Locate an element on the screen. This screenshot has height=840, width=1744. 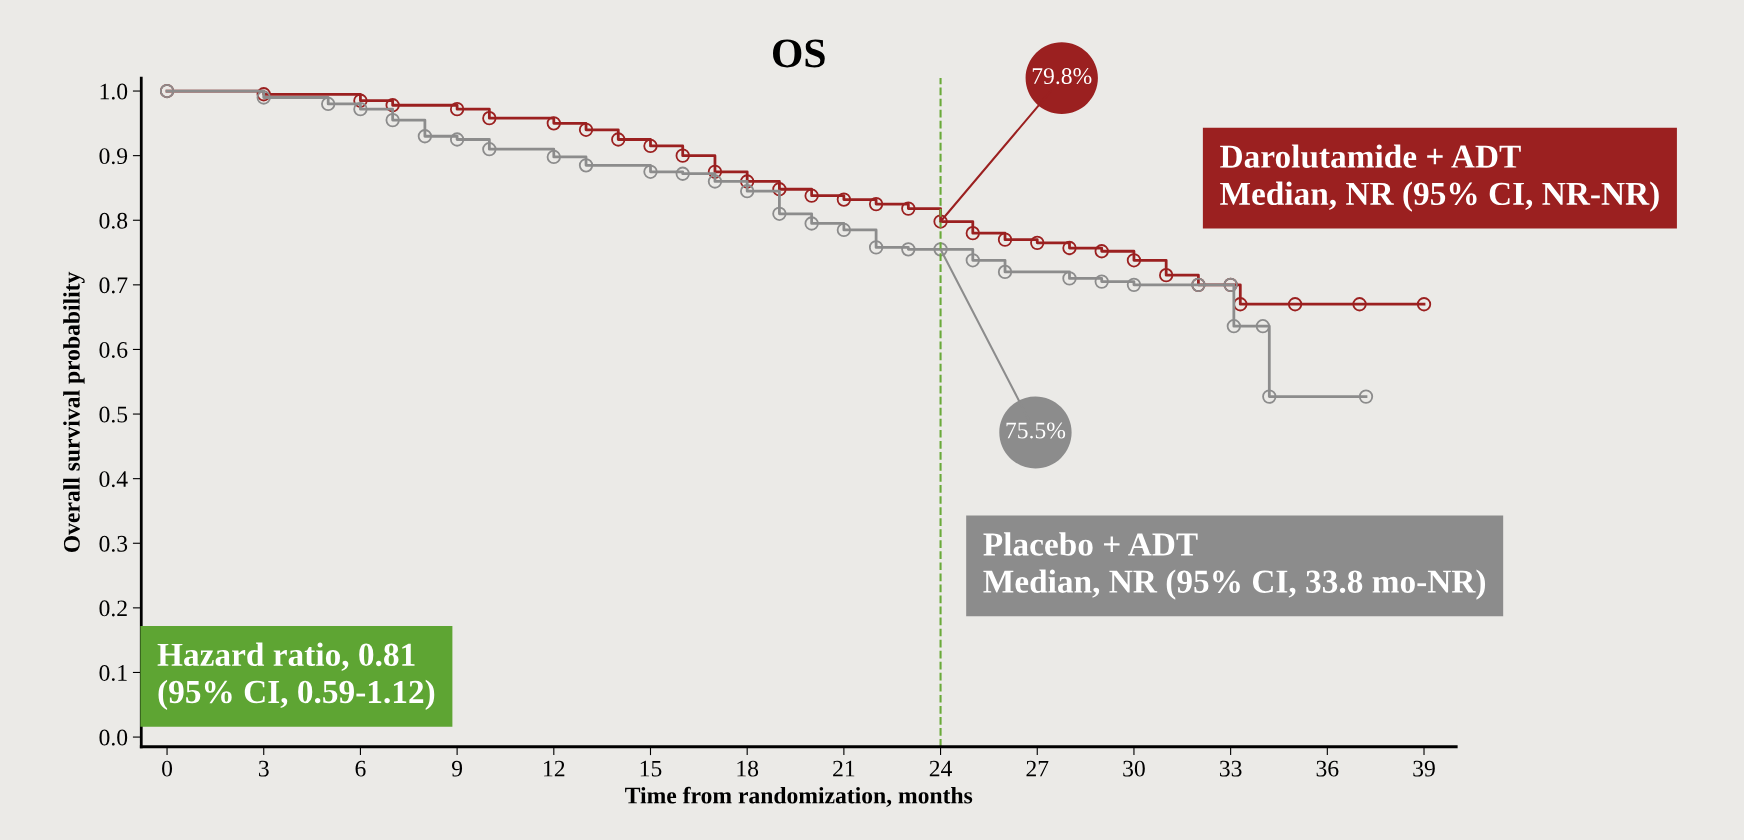
x-tick-label: 15 is located at coordinates (651, 768).